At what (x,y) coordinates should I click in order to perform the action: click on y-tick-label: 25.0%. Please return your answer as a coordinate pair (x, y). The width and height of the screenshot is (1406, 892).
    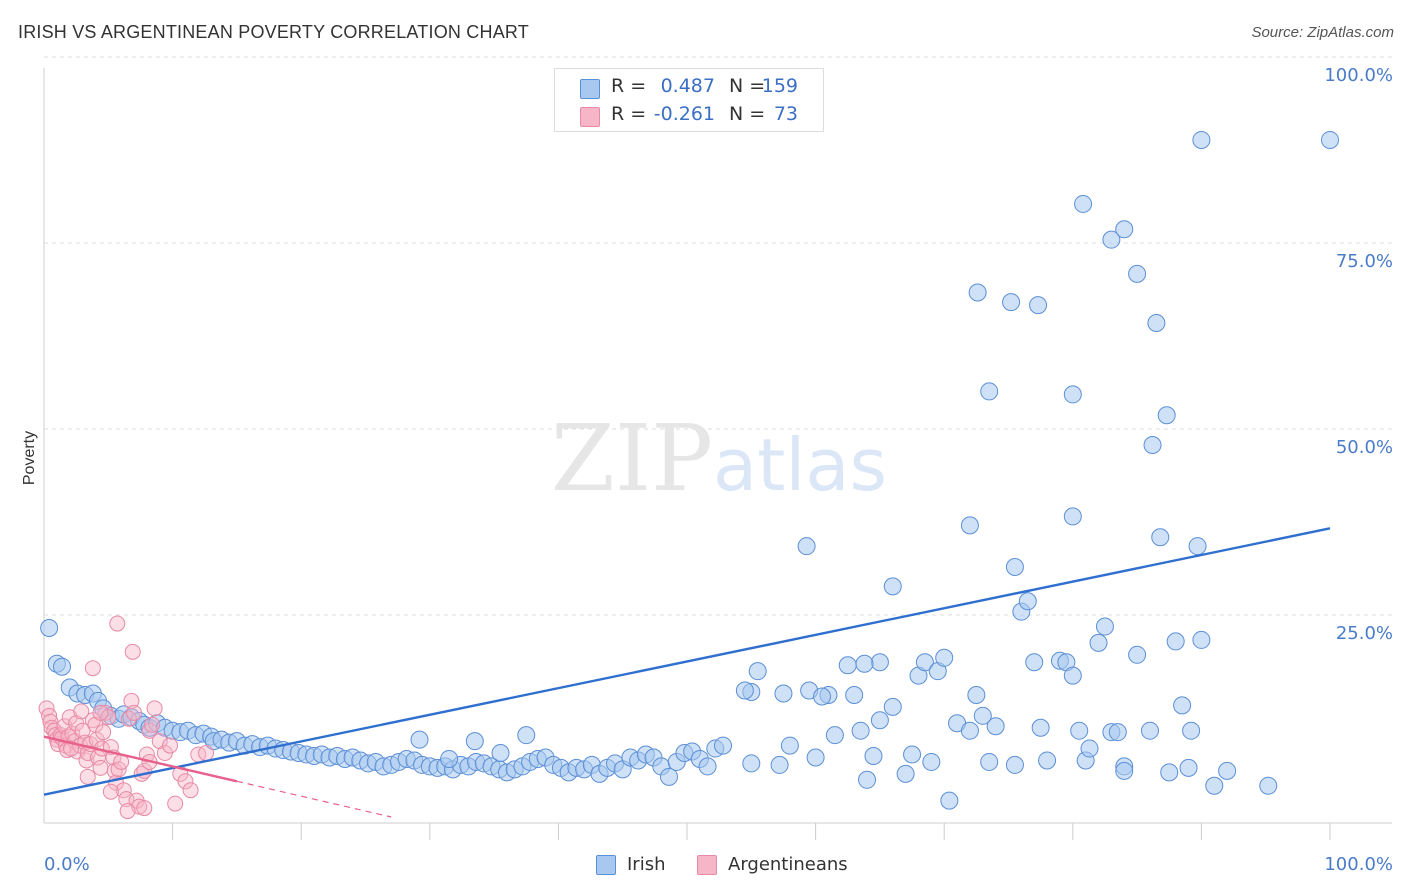
    Looking at the image, I should click on (1364, 633).